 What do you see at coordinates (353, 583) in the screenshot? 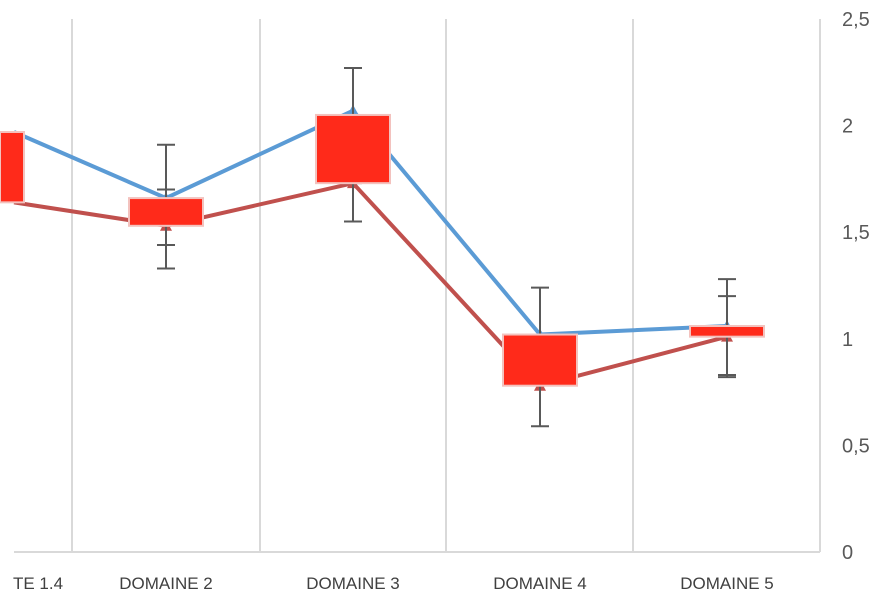
I see `x-category-label: DOMAINE 3` at bounding box center [353, 583].